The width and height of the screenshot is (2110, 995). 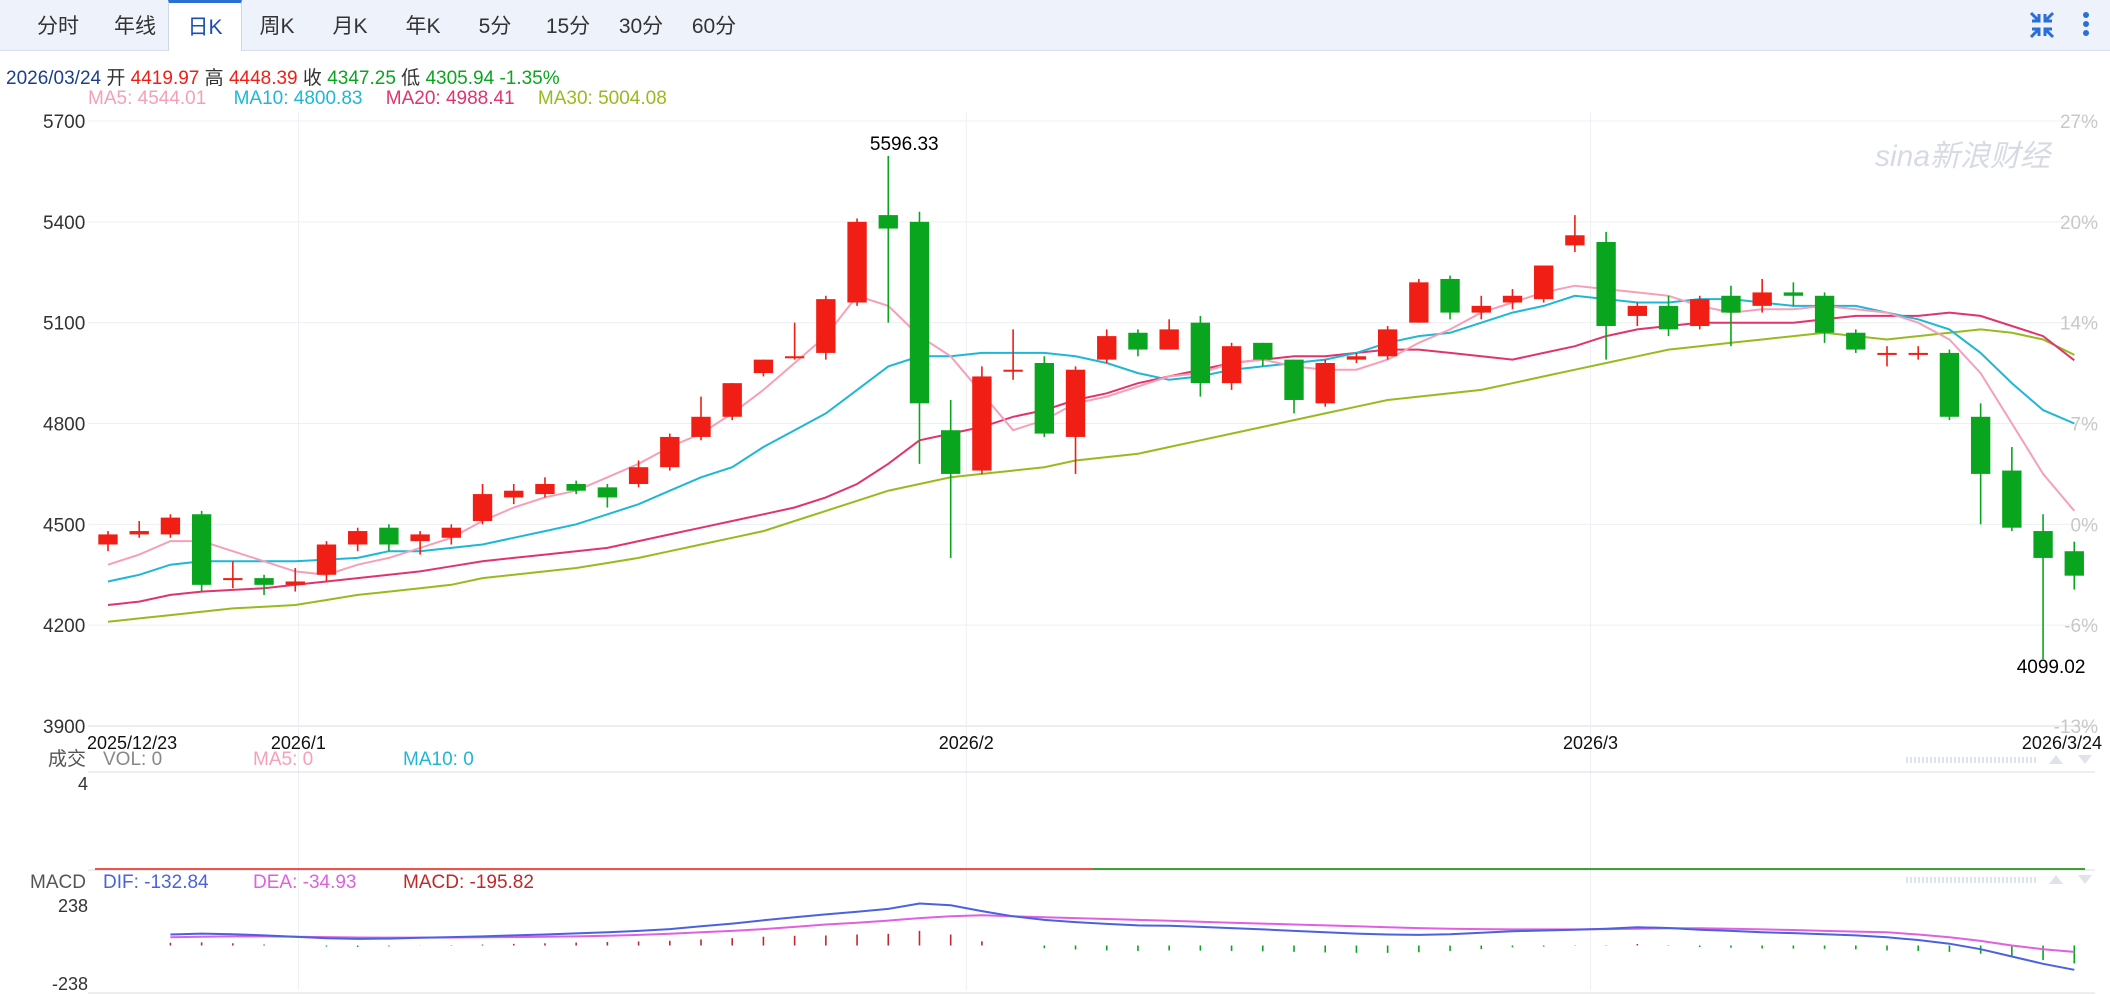 What do you see at coordinates (1964, 156) in the screenshot?
I see `sina-watermark-text: sina新浪财经` at bounding box center [1964, 156].